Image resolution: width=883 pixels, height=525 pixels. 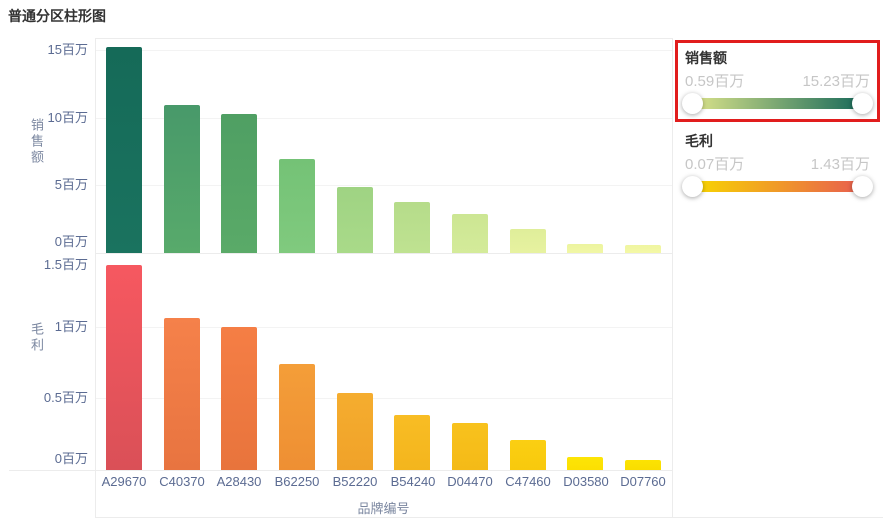 What do you see at coordinates (36, 338) in the screenshot?
I see `yaxis-title-profit: 毛利` at bounding box center [36, 338].